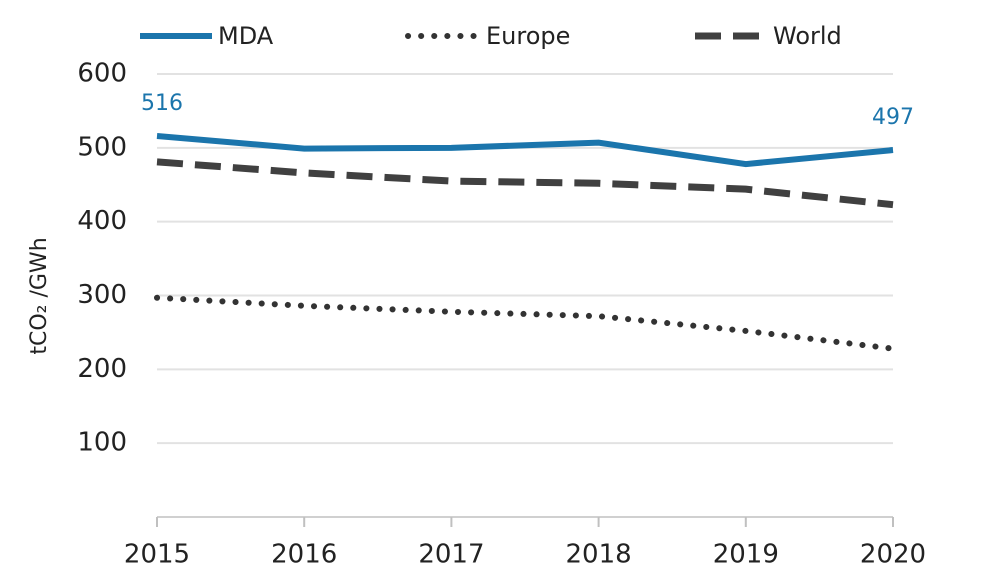 This screenshot has height=569, width=996. Describe the element at coordinates (157, 554) in the screenshot. I see `x-tick-label: 2015` at that location.